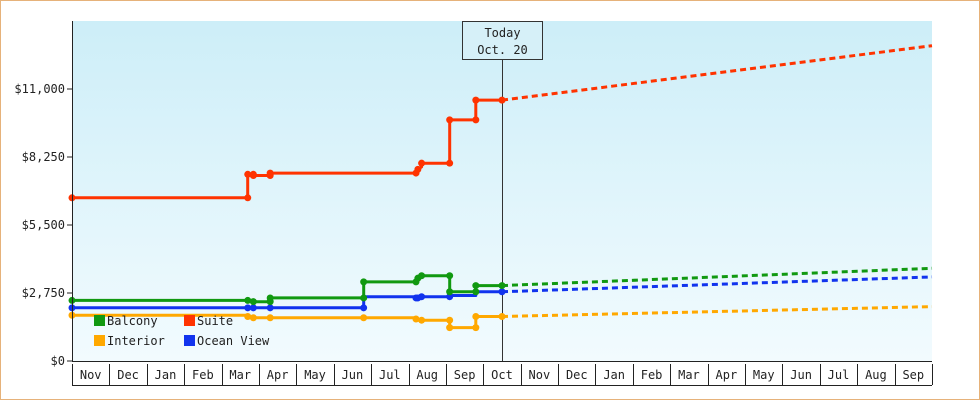 This screenshot has width=980, height=401. Describe the element at coordinates (39, 89) in the screenshot. I see `y-tick-label: $11,000` at that location.